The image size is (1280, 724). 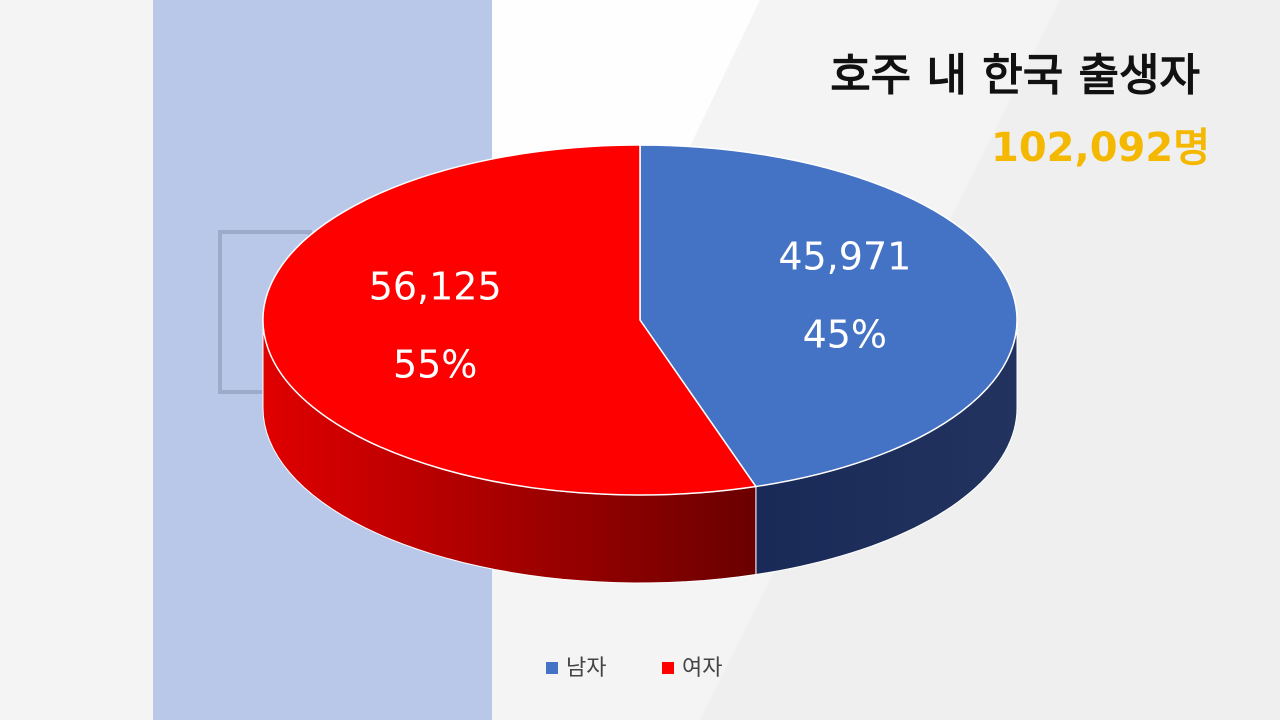 What do you see at coordinates (1100, 148) in the screenshot?
I see `chart-subtitle: 102,092명` at bounding box center [1100, 148].